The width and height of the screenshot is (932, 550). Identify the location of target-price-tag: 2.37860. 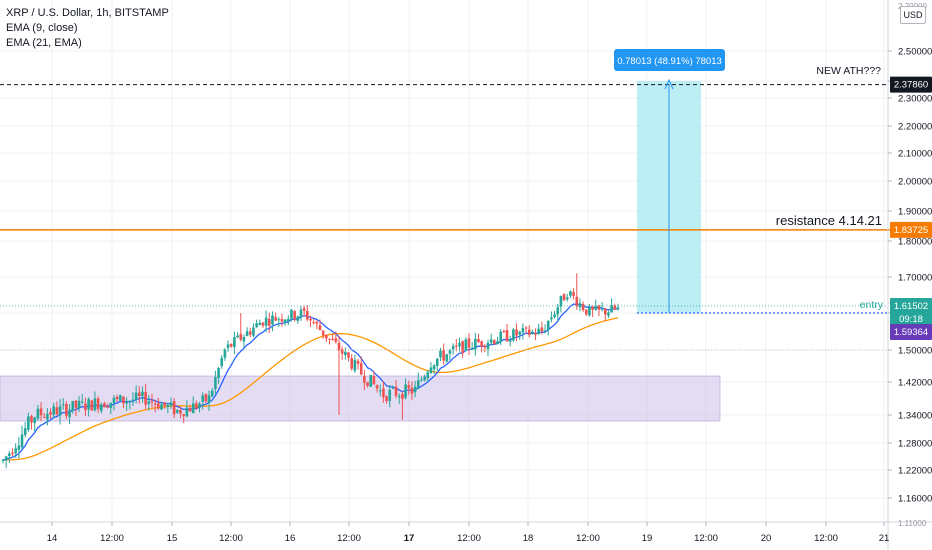
(911, 85).